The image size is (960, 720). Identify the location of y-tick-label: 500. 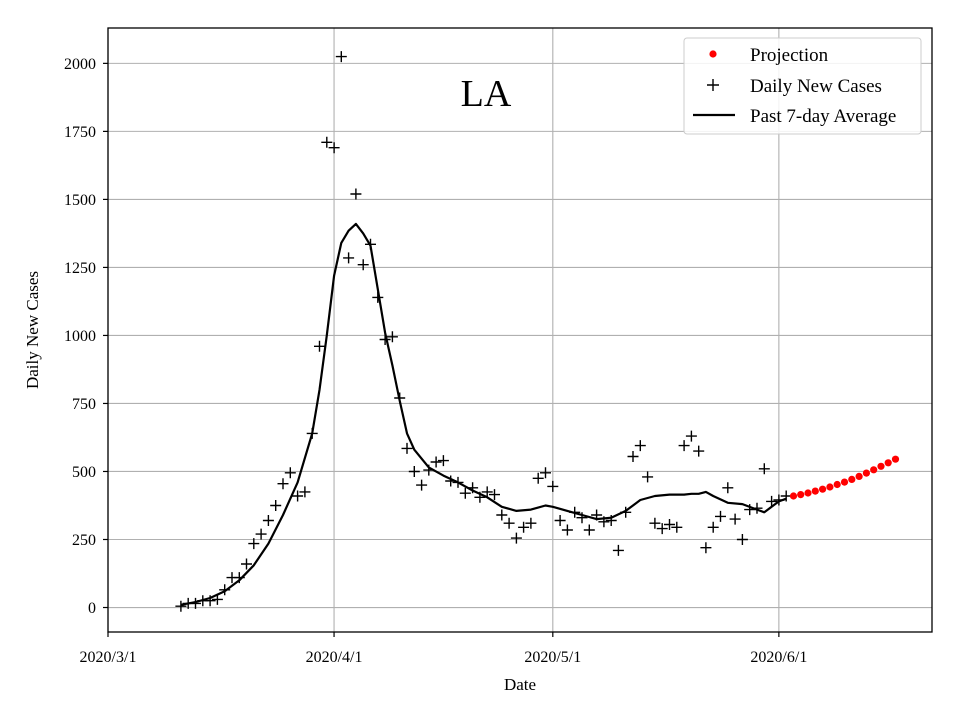
(84, 472).